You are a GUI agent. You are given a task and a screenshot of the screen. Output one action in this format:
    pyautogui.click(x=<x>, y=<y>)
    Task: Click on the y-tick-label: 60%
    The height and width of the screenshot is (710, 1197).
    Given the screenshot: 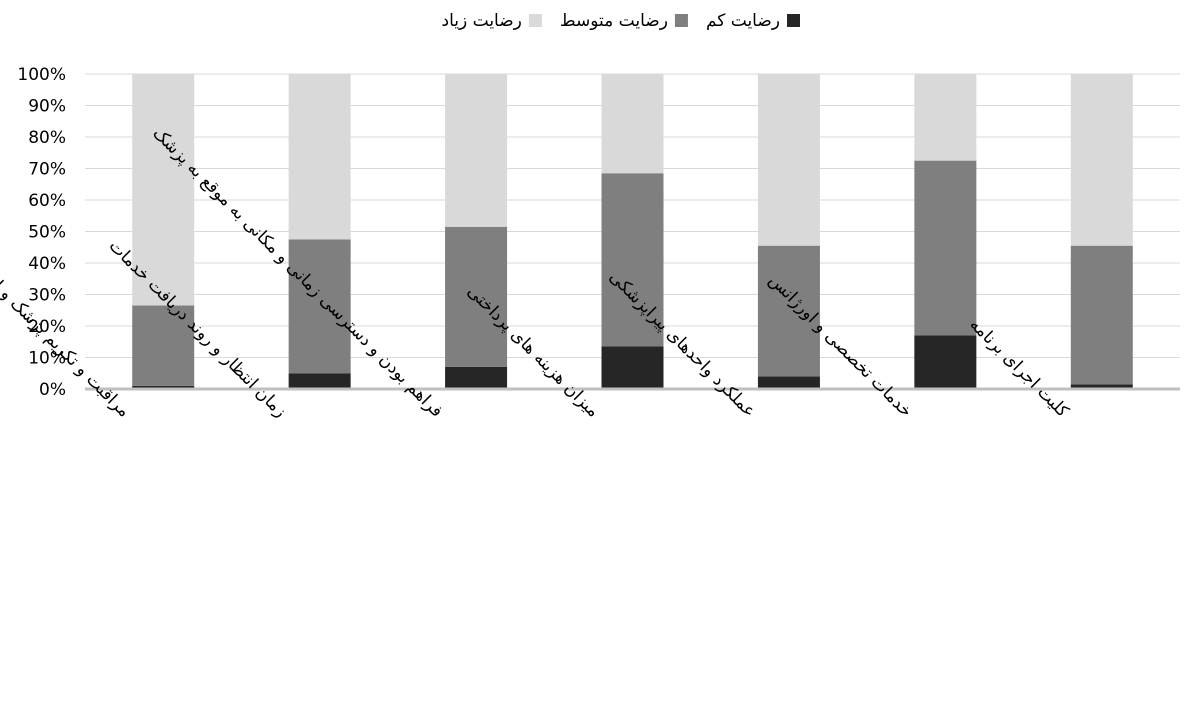 What is the action you would take?
    pyautogui.click(x=47, y=201)
    